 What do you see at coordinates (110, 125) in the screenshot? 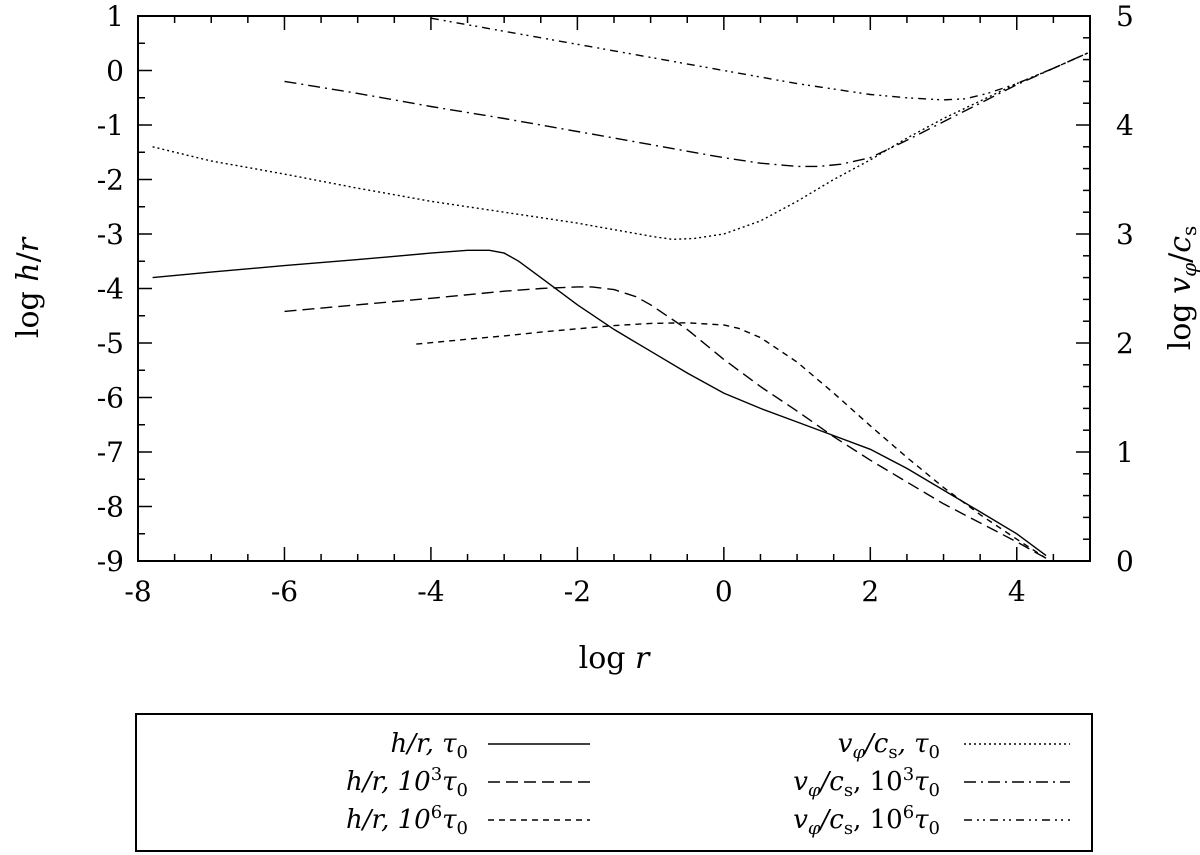
I see `y-tick-label: -1` at bounding box center [110, 125].